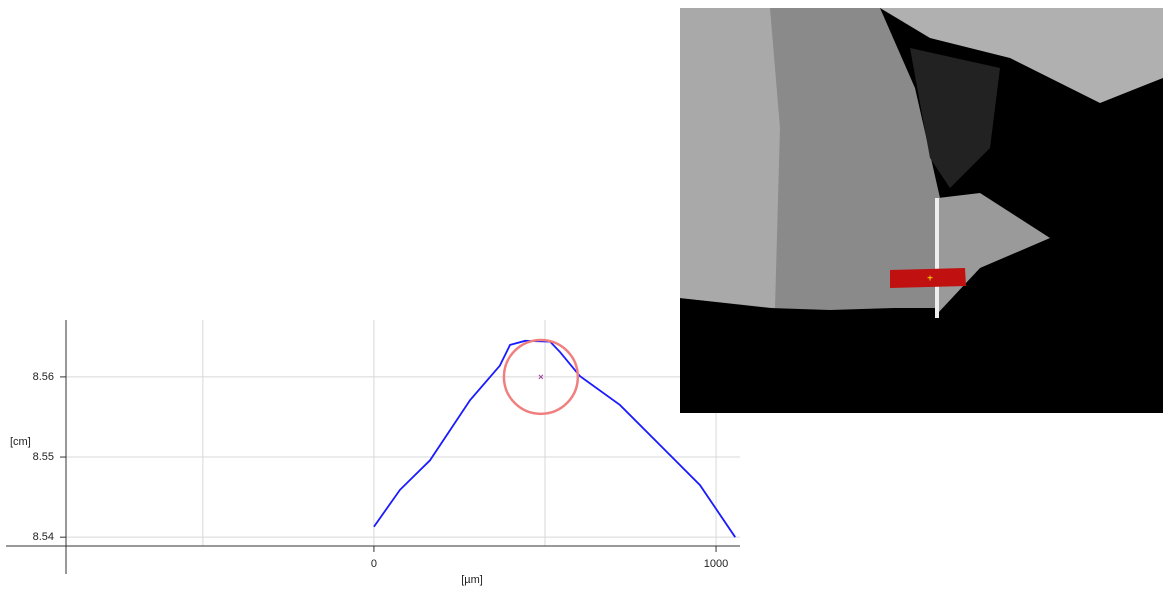  What do you see at coordinates (43, 537) in the screenshot?
I see `y-tick-label: 8.54` at bounding box center [43, 537].